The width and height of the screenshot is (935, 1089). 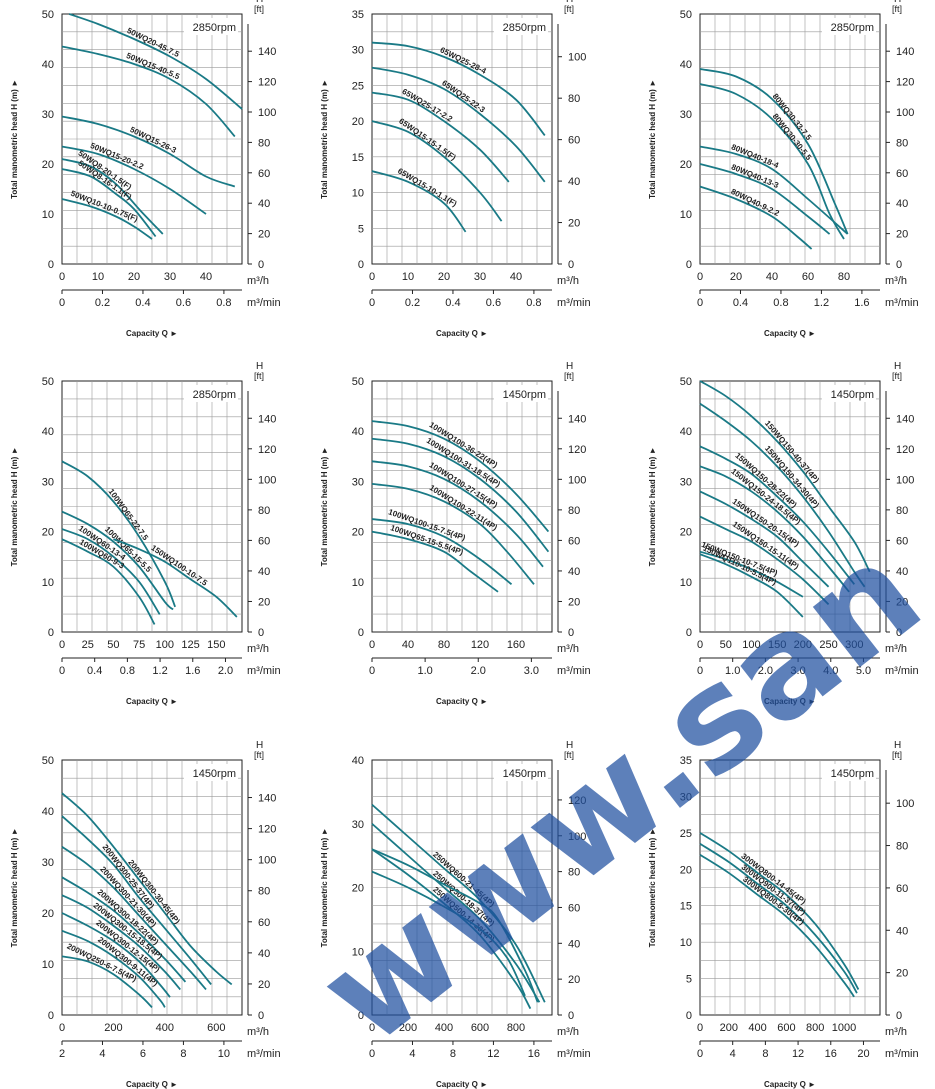 I want to click on min-tick-label: 0.2, so click(x=412, y=303).